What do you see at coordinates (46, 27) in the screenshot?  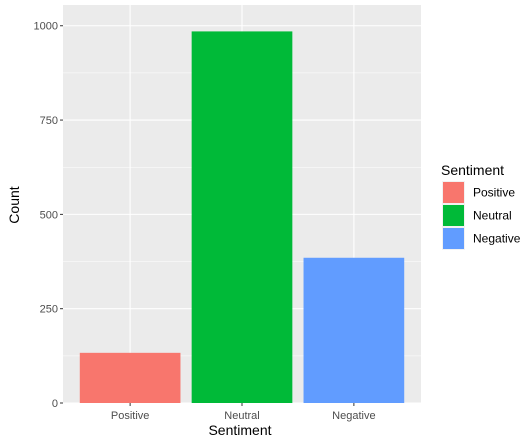 I see `y-tick-label: 1000` at bounding box center [46, 27].